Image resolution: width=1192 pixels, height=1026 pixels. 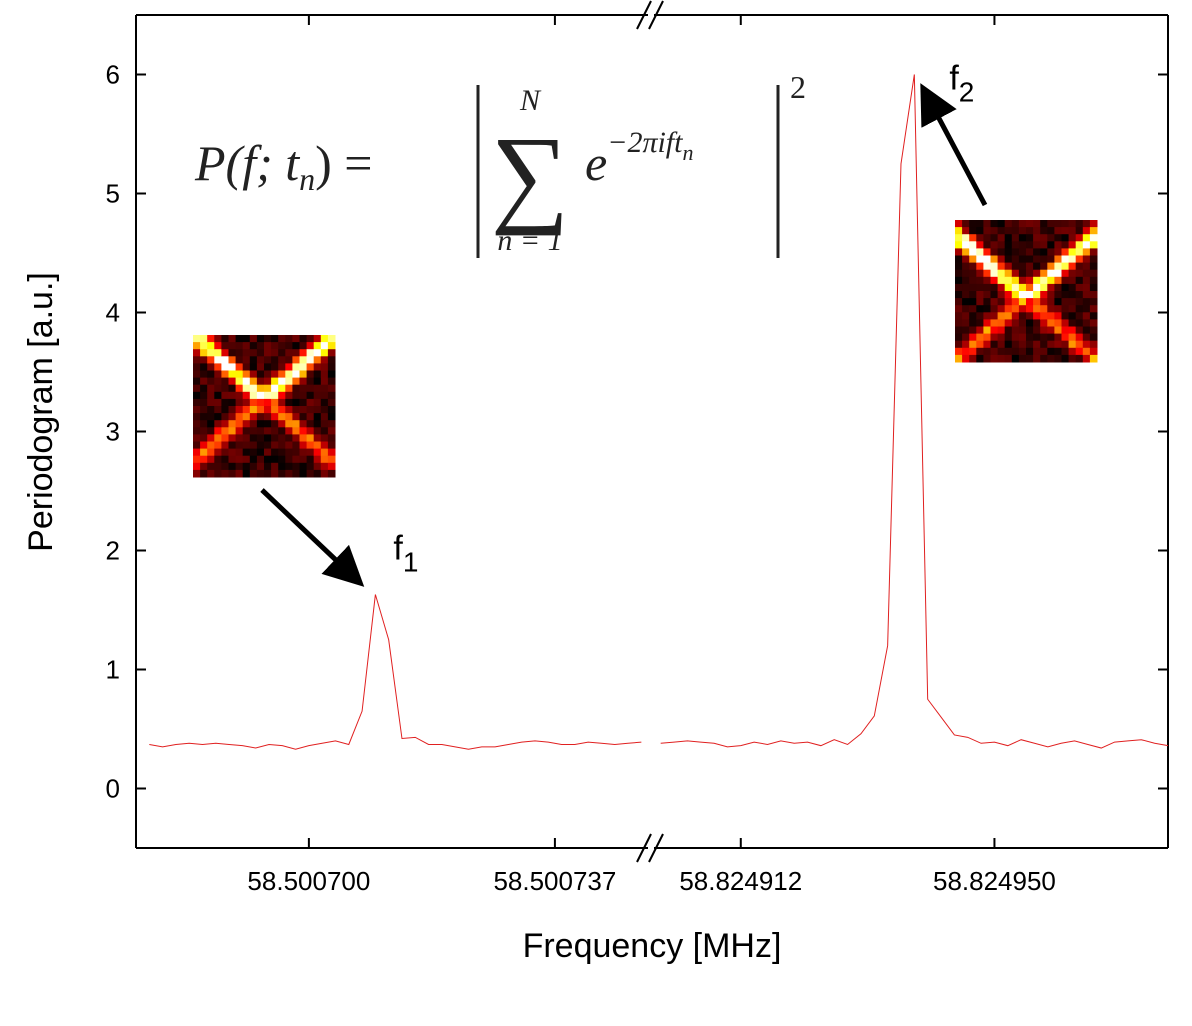 What do you see at coordinates (113, 75) in the screenshot?
I see `y-tick-label: 6` at bounding box center [113, 75].